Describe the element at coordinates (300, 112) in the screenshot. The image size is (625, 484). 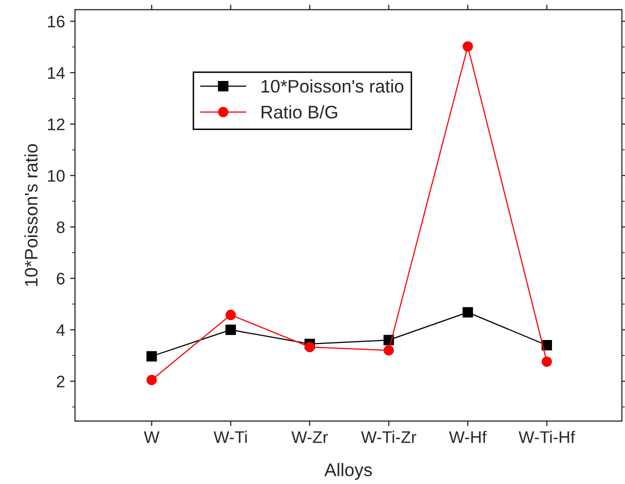
I see `legend-label: Ratio B/G` at that location.